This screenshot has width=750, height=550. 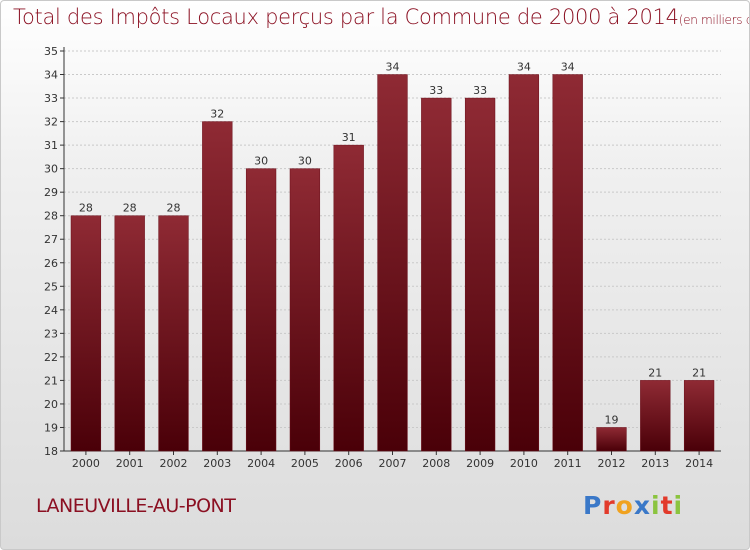 What do you see at coordinates (51, 51) in the screenshot?
I see `y-tick-label: 35` at bounding box center [51, 51].